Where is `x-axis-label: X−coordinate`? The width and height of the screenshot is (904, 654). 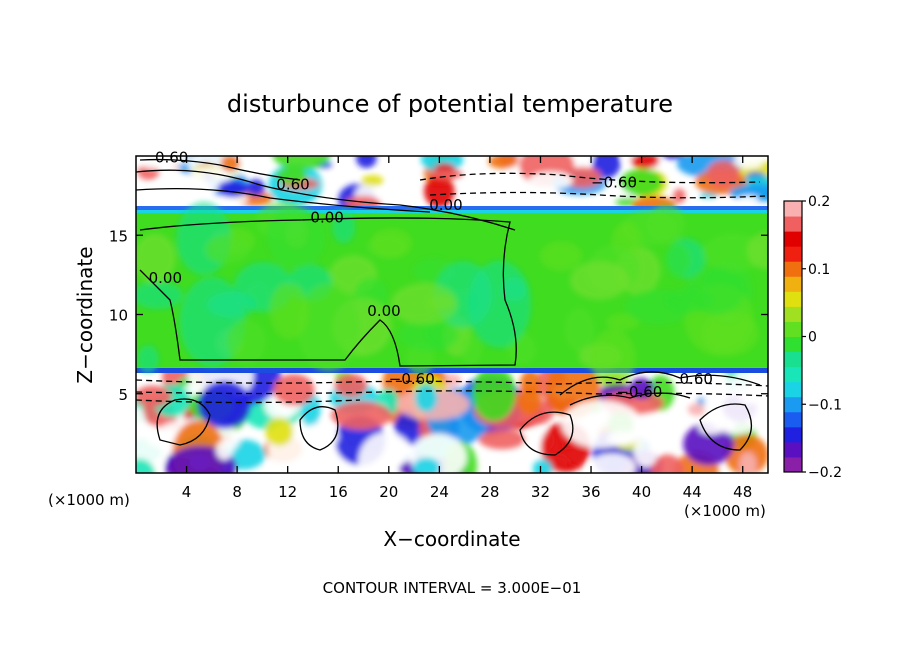 x-axis-label: X−coordinate is located at coordinates (451, 539).